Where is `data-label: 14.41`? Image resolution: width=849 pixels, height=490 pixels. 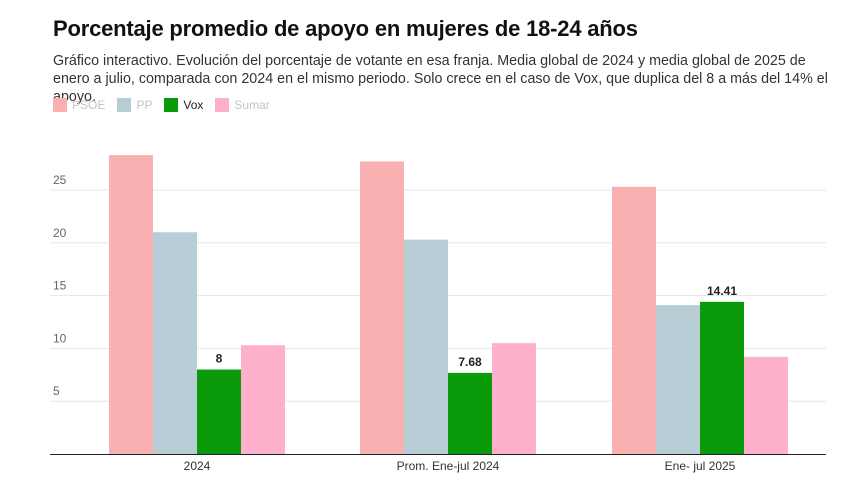 data-label: 14.41 is located at coordinates (722, 291).